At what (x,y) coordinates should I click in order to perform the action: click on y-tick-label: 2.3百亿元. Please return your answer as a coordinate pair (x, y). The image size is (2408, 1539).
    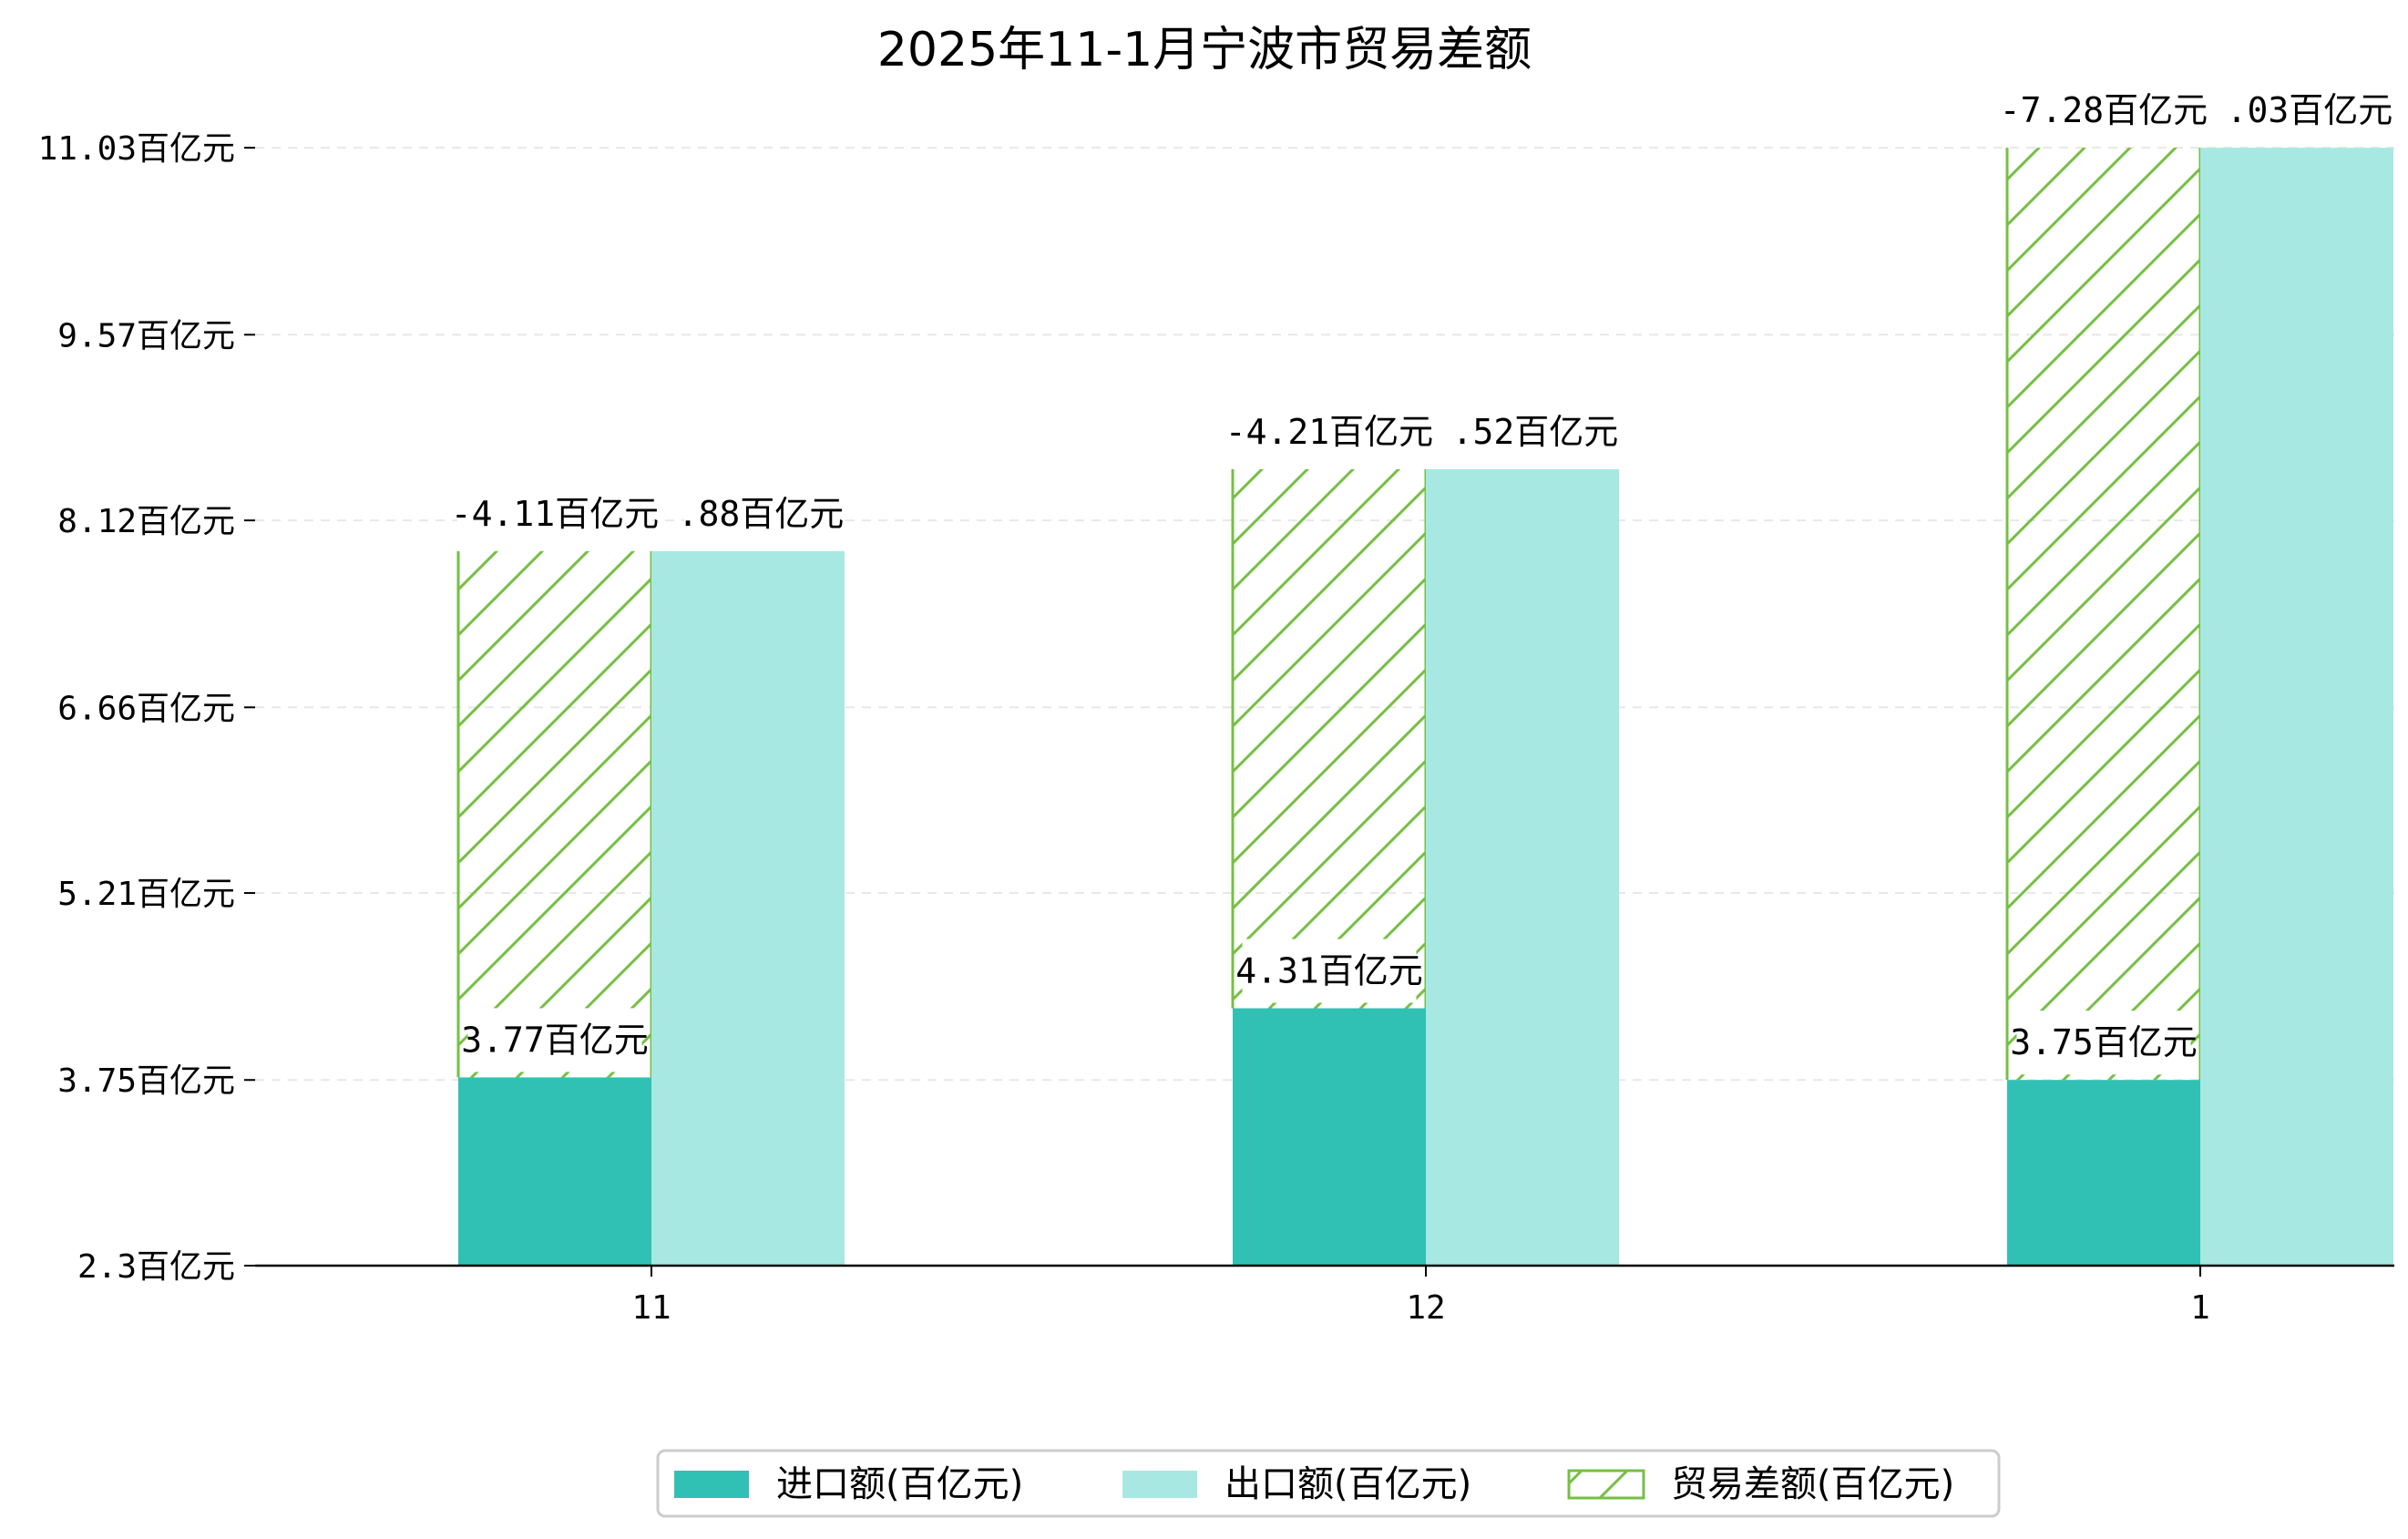
    Looking at the image, I should click on (156, 1267).